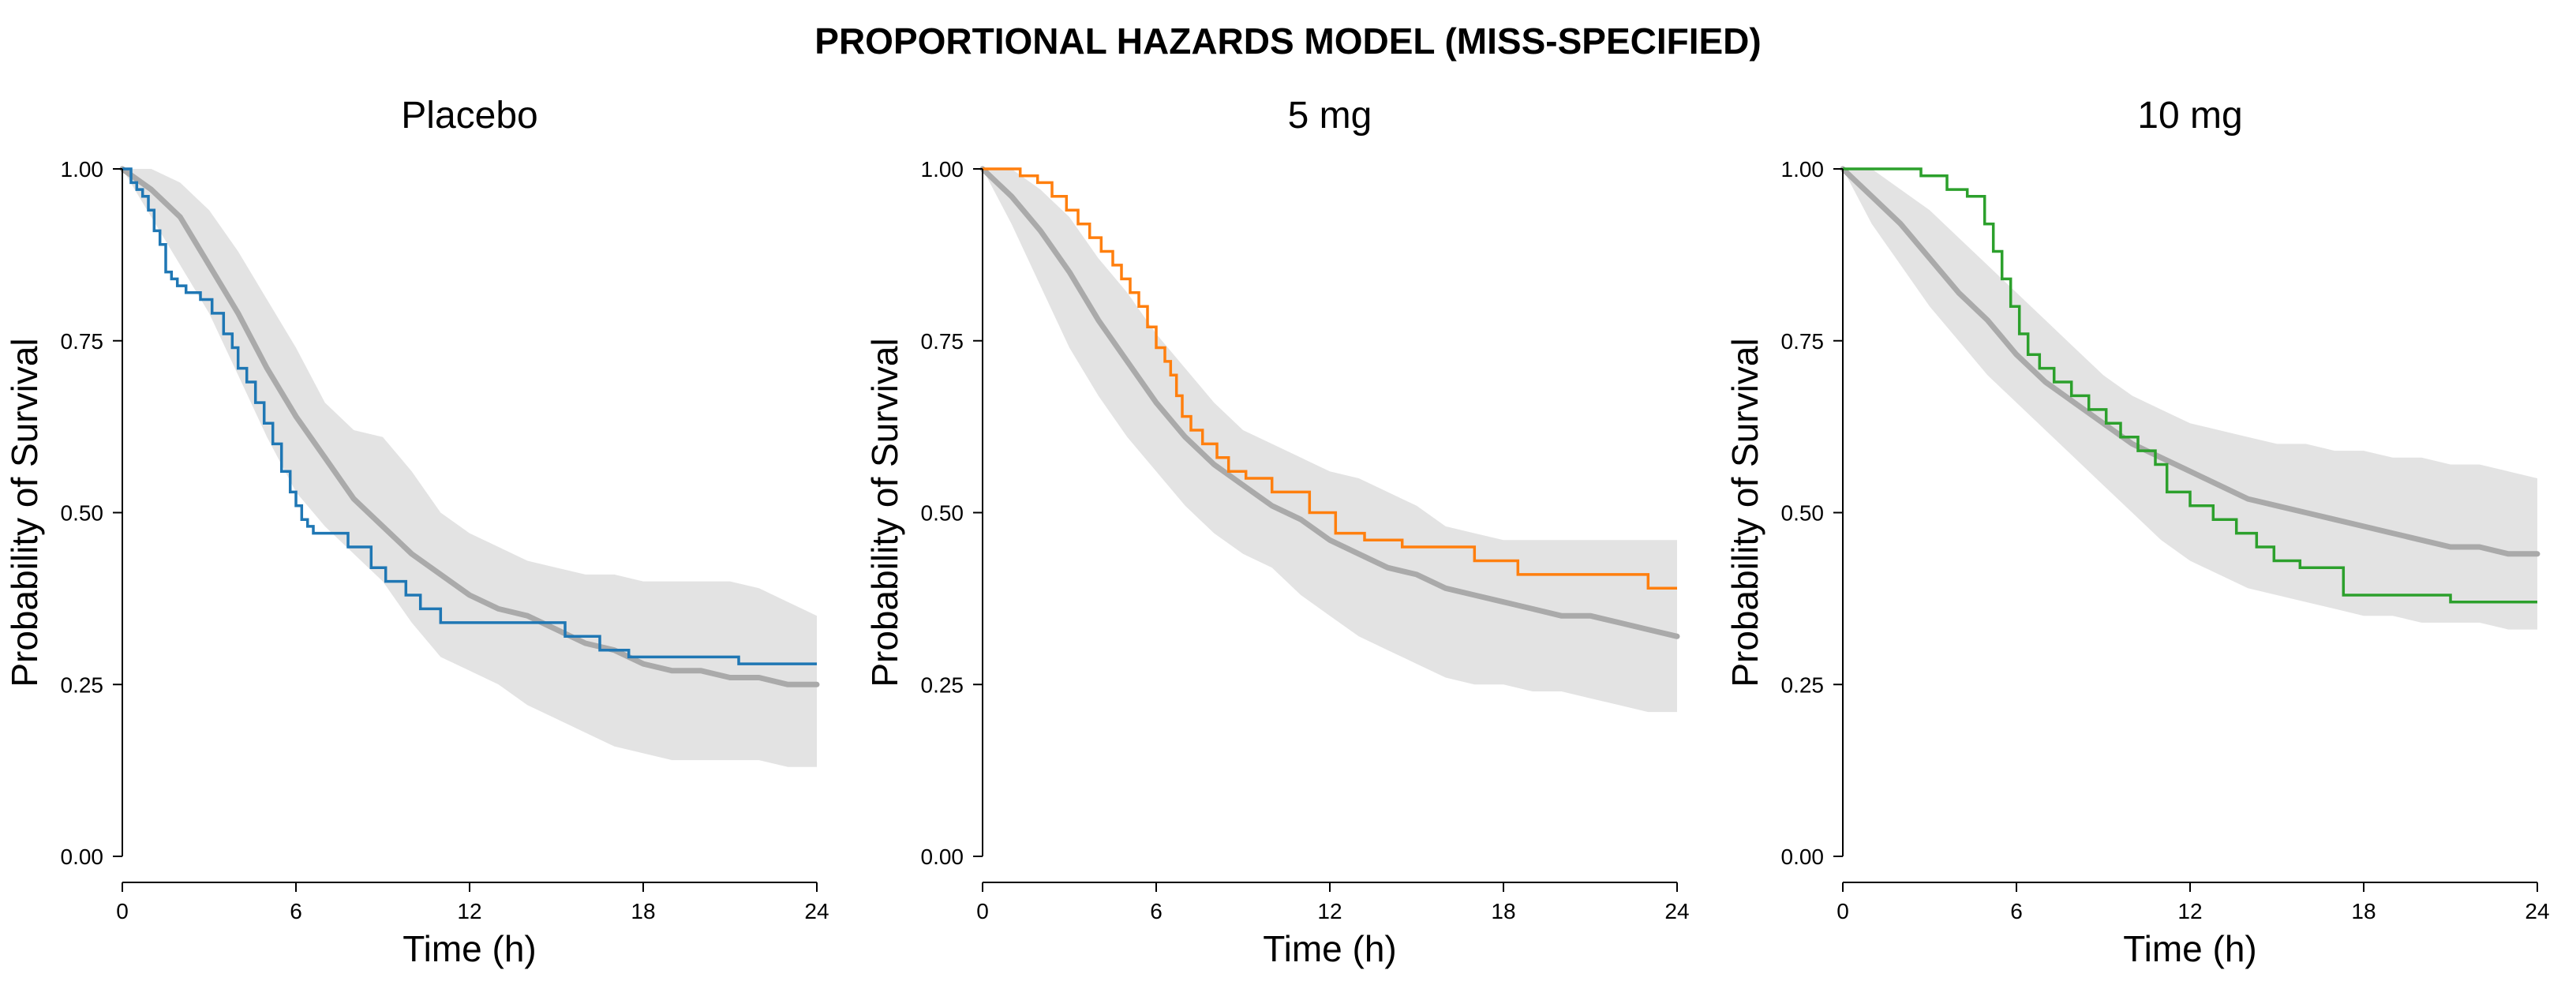  Describe the element at coordinates (1329, 911) in the screenshot. I see `panel-5-mg-x-tick-label: 12` at that location.